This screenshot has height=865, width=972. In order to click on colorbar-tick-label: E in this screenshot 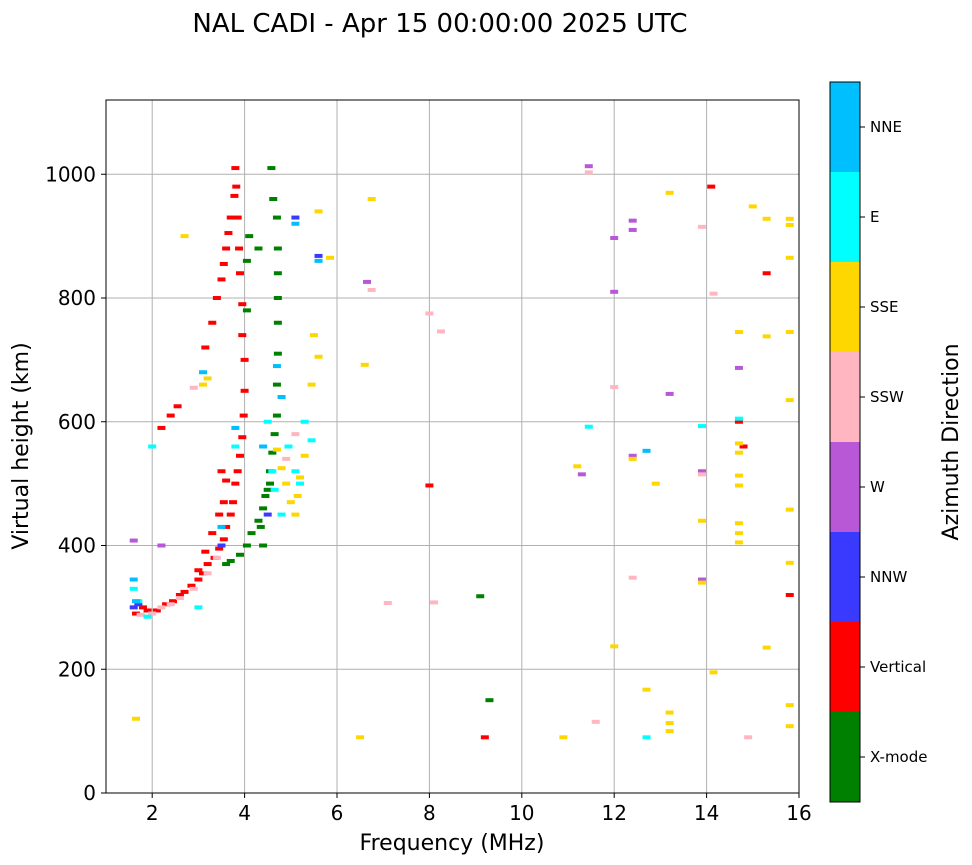, I will do `click(874, 217)`.